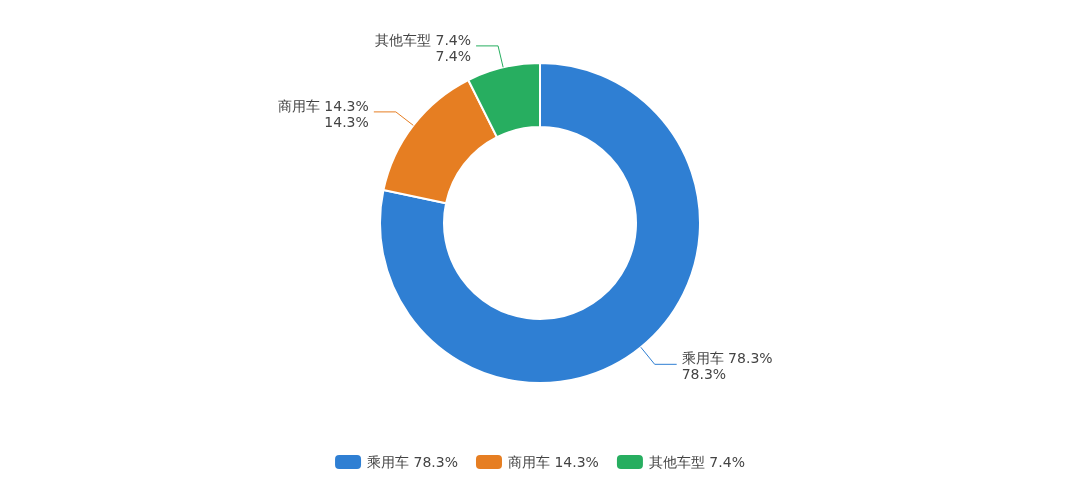 The image size is (1080, 487). Describe the element at coordinates (323, 105) in the screenshot. I see `slice-label: 商用车 14.3%` at that location.